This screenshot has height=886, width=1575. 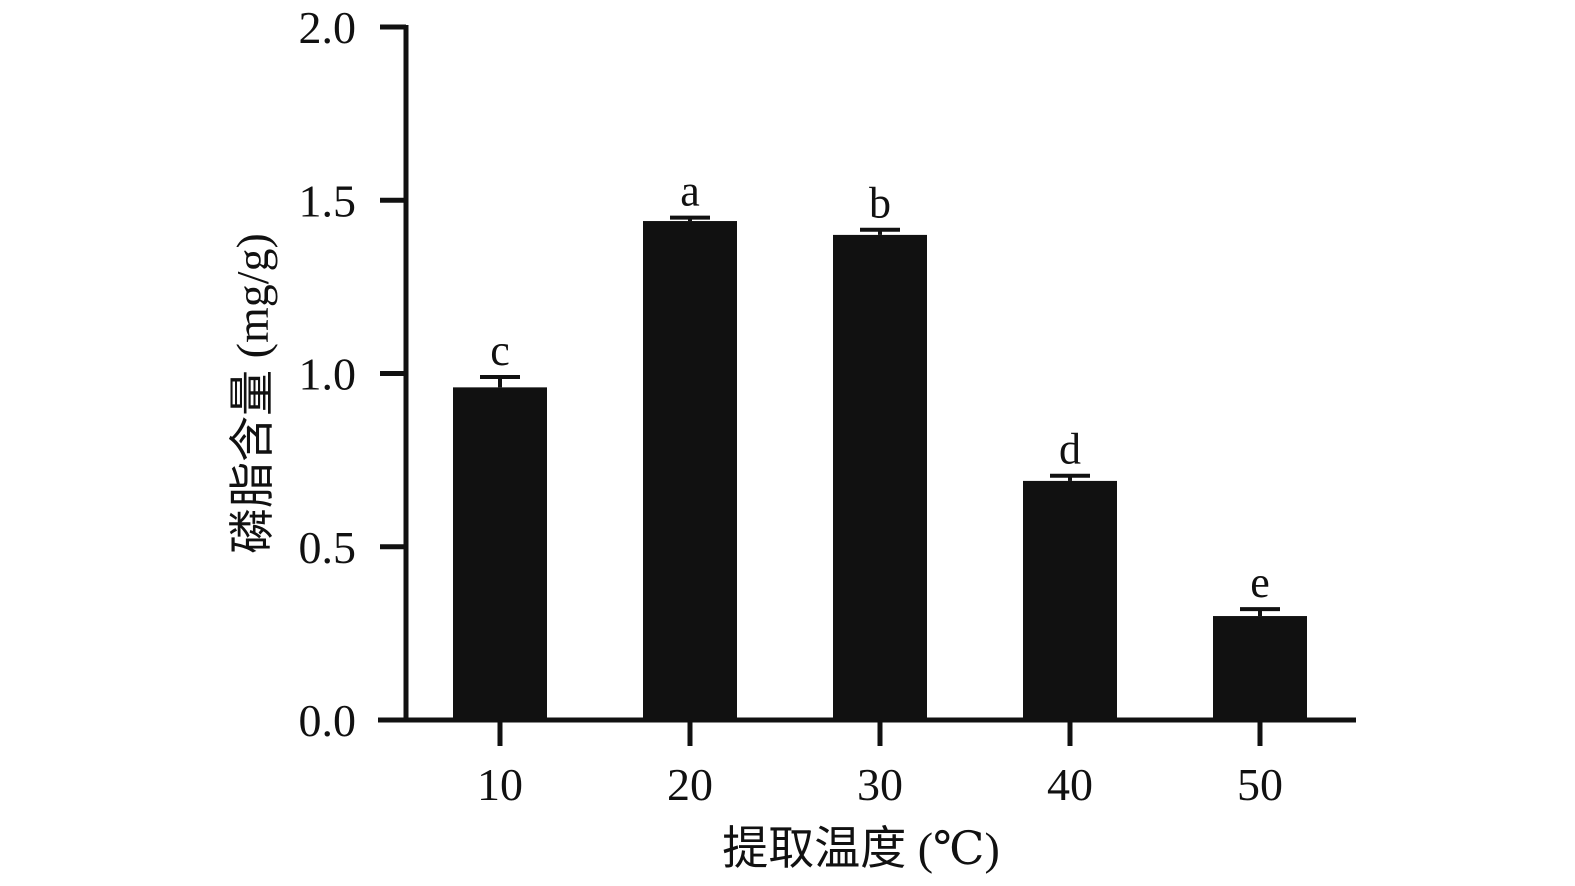 I want to click on y-tick-label: 1.5, so click(x=328, y=200).